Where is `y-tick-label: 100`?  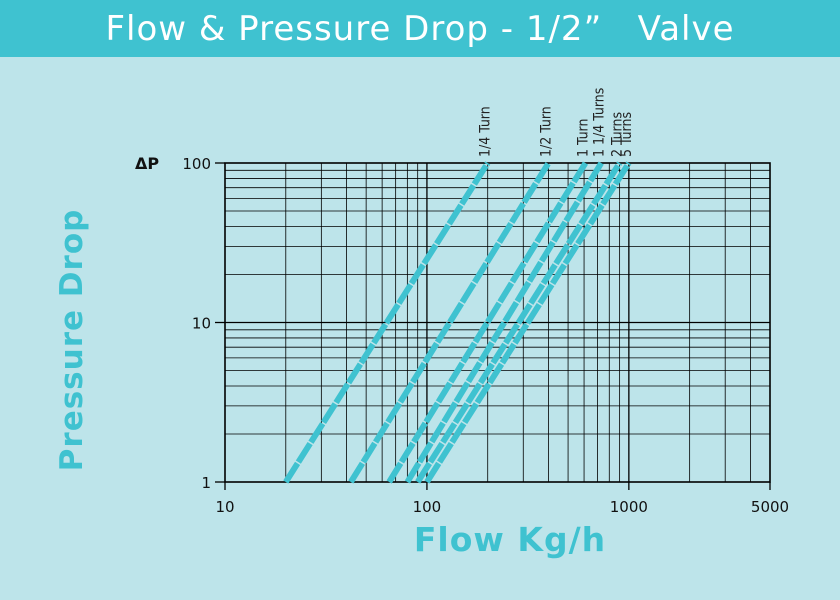 y-tick-label: 100 is located at coordinates (196, 164).